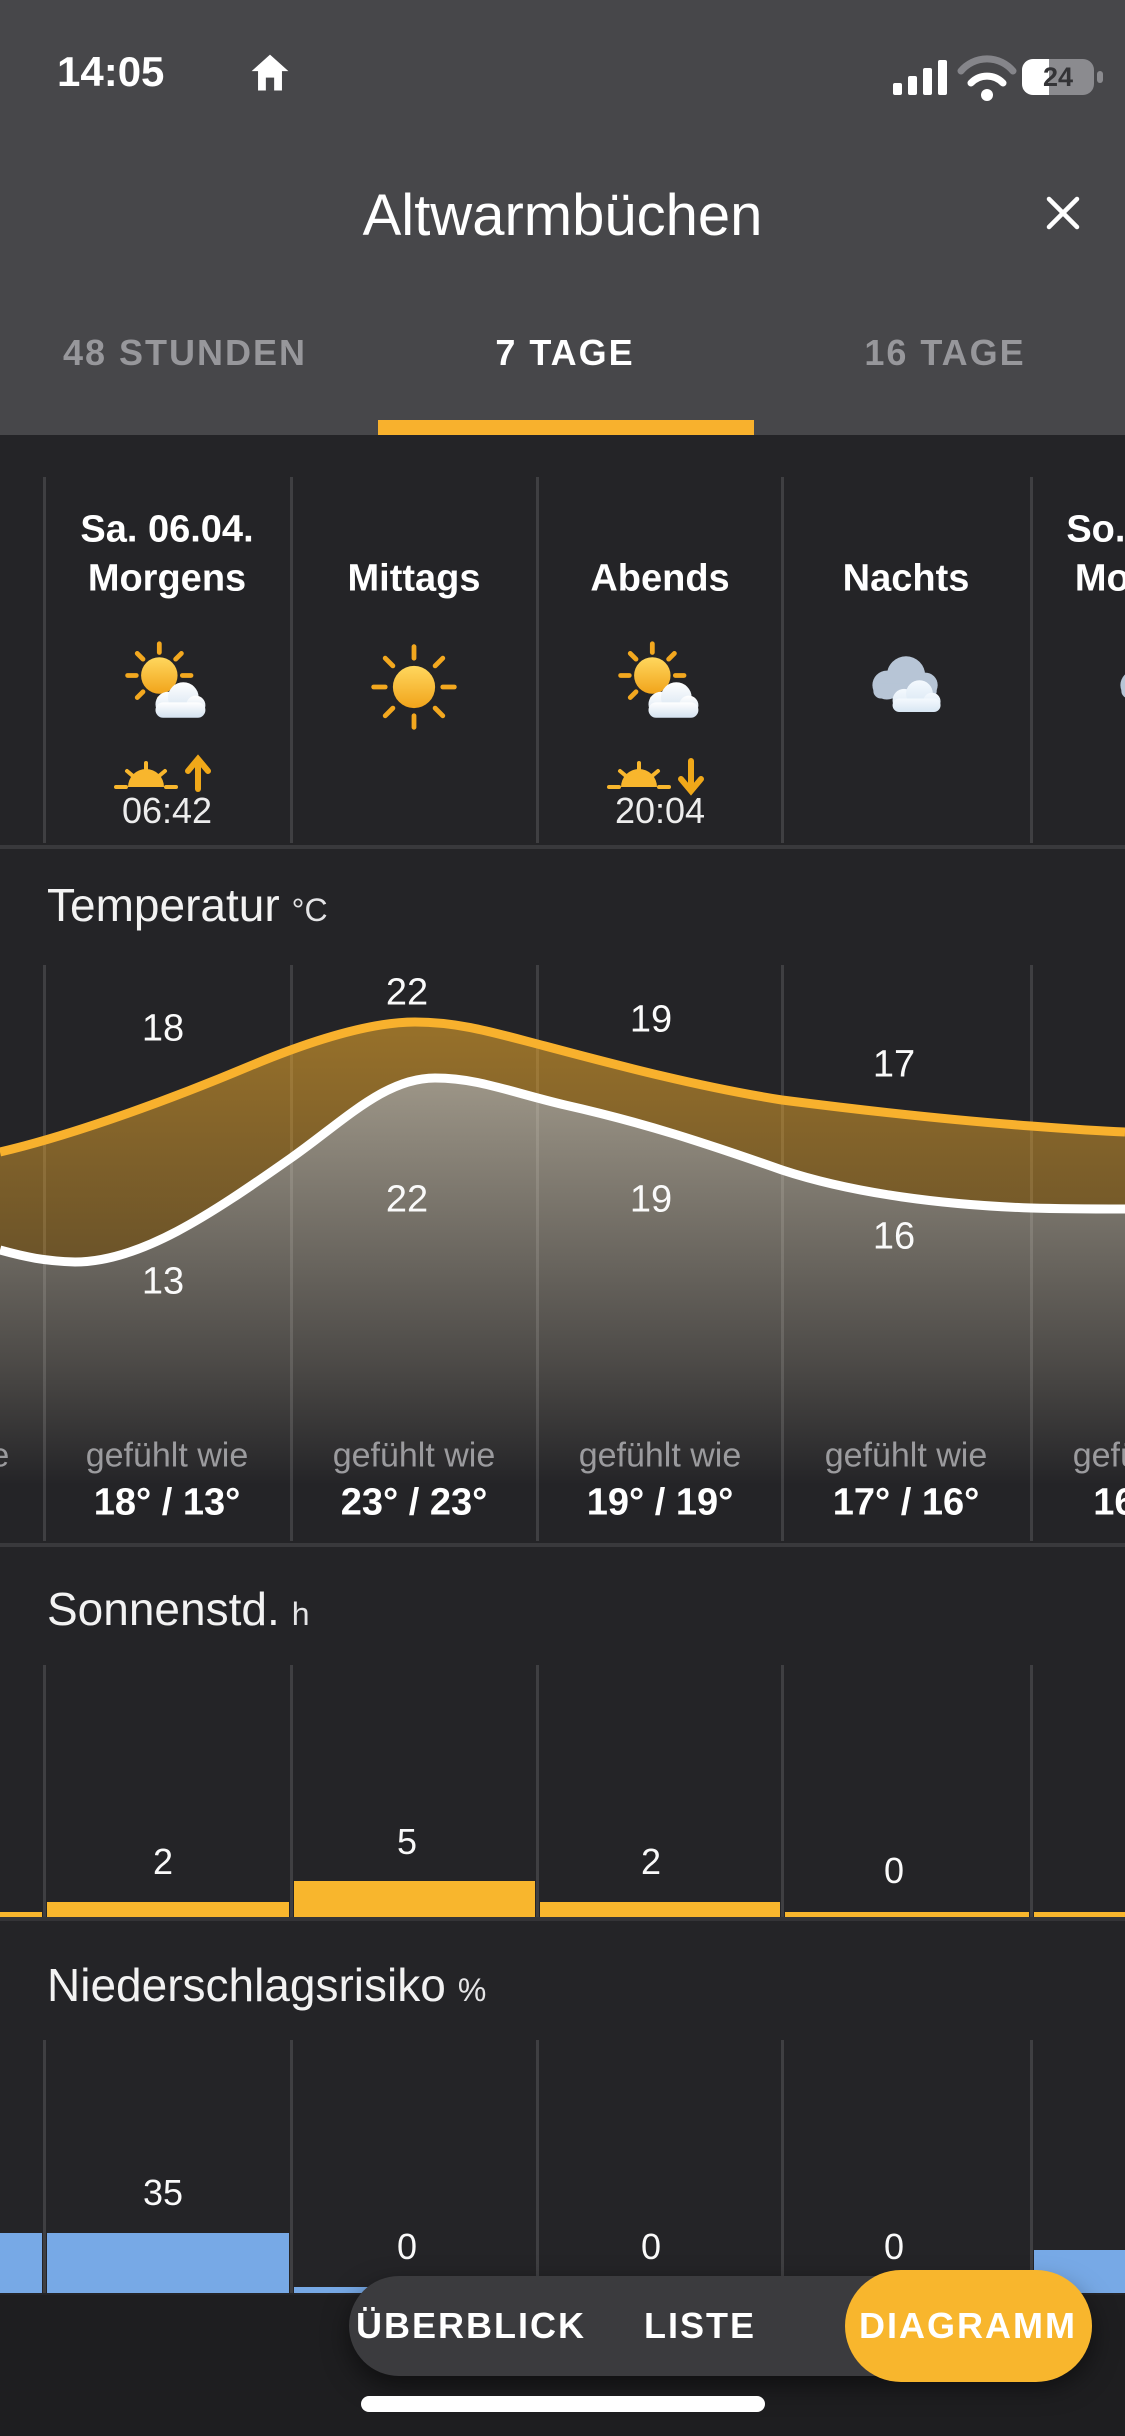 The image size is (1125, 2436). I want to click on temp-max-label: 22, so click(407, 992).